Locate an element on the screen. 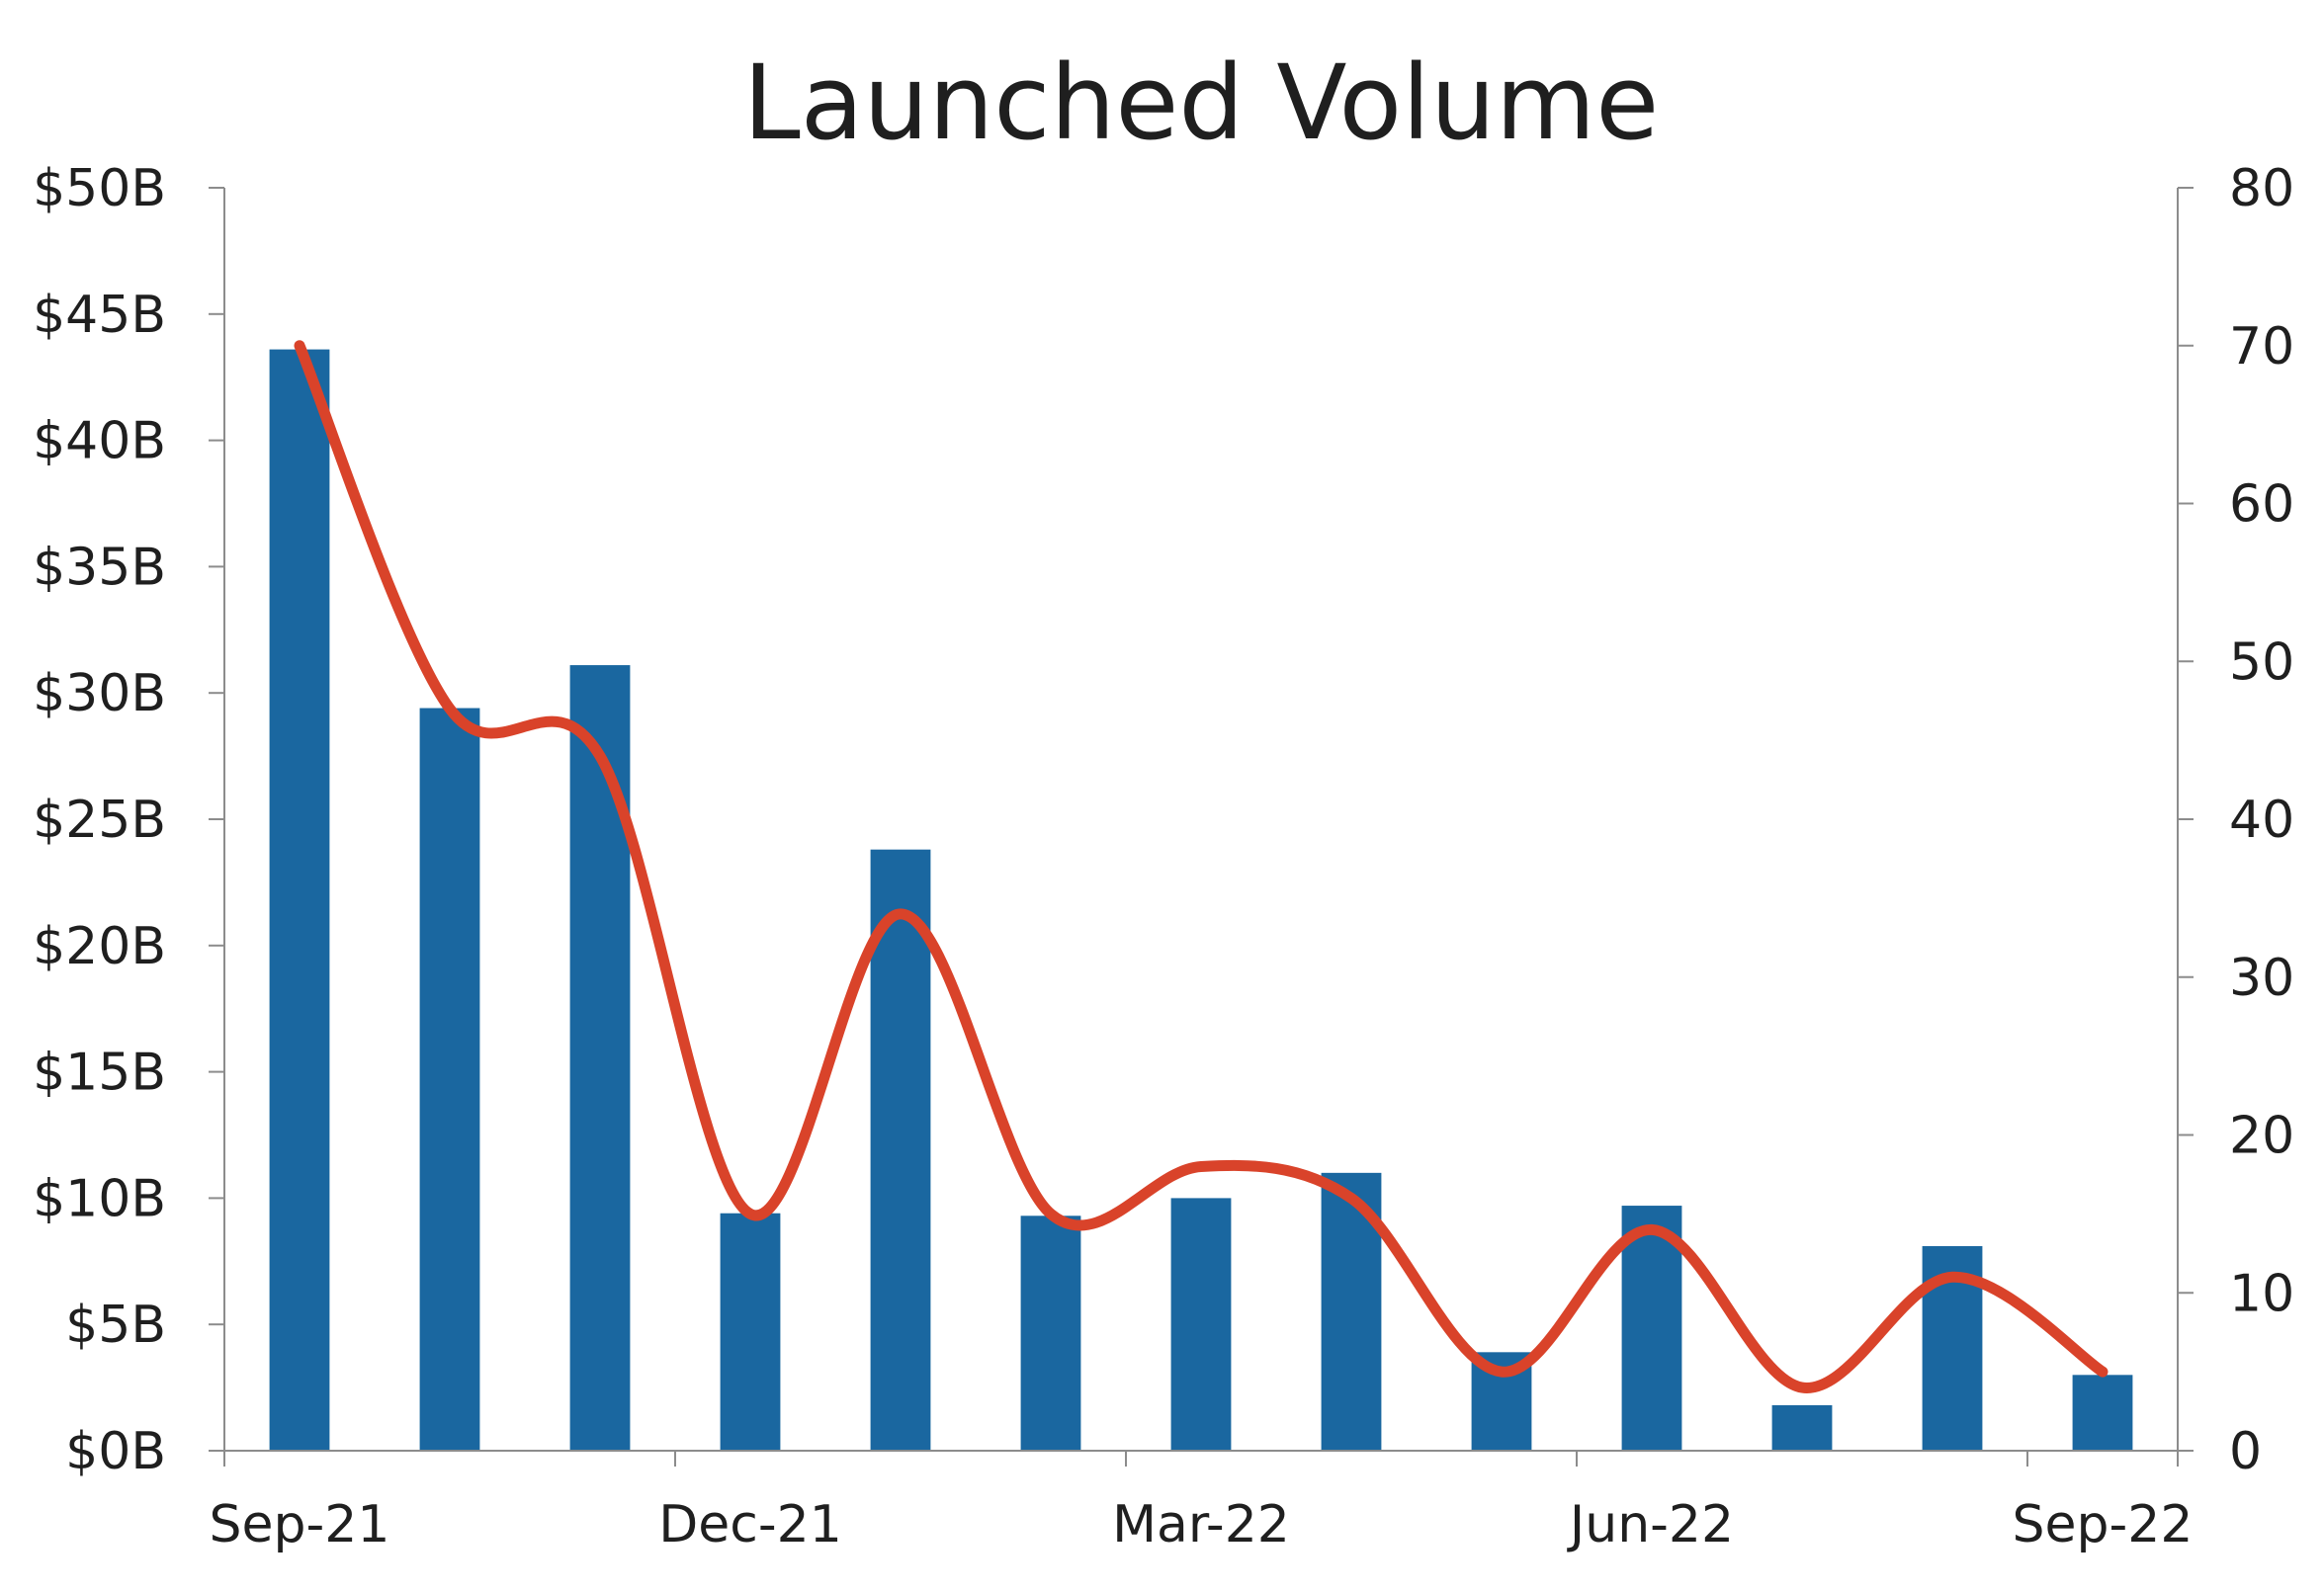  right-y-tick-label: 40 is located at coordinates (2261, 820).